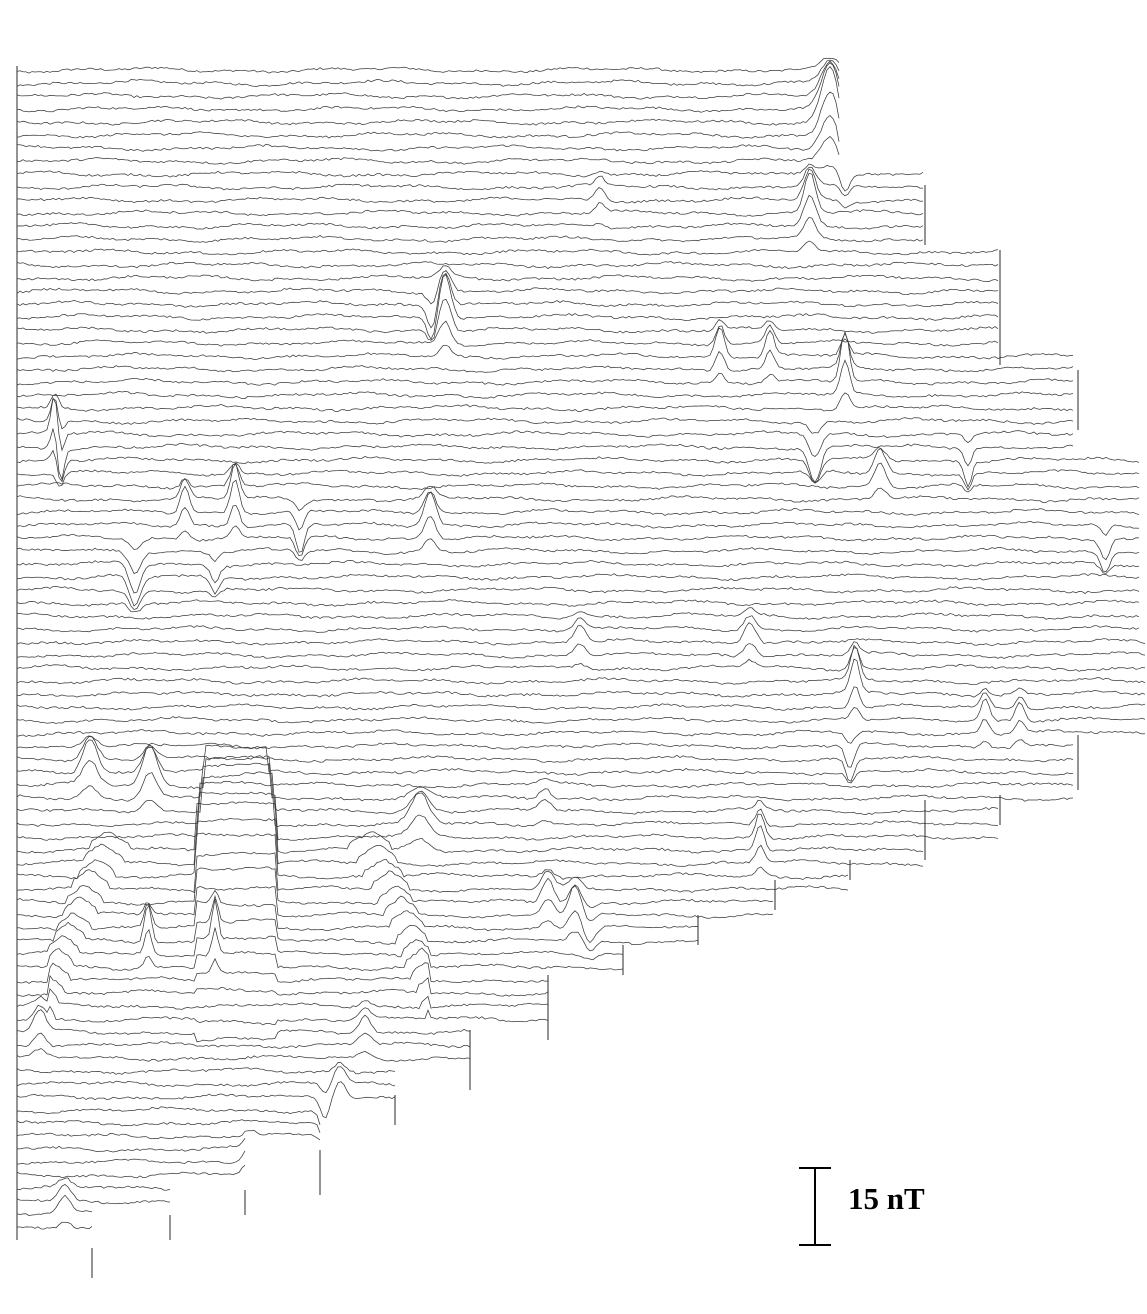 The width and height of the screenshot is (1147, 1314). Describe the element at coordinates (886, 1198) in the screenshot. I see `scale-bar-label: 15 nT` at that location.